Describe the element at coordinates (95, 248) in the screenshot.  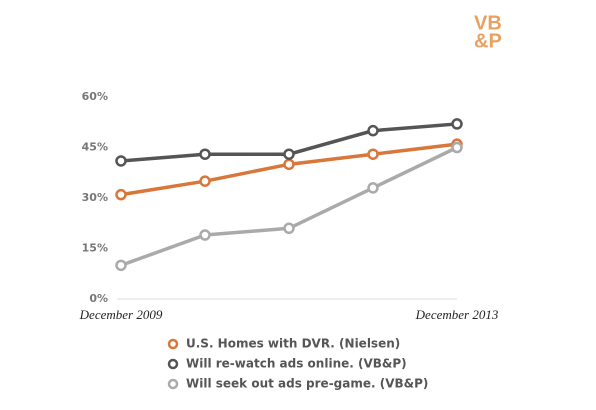
I see `y-tick-label: 15%` at that location.